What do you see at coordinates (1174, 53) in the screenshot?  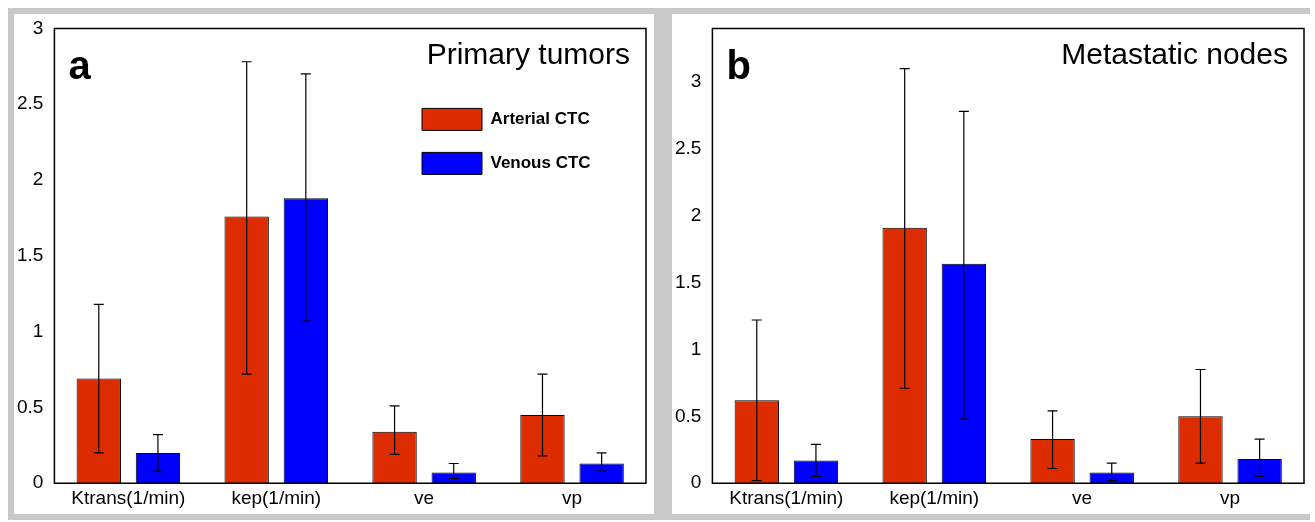 I see `chart-title: Metastatic nodes` at bounding box center [1174, 53].